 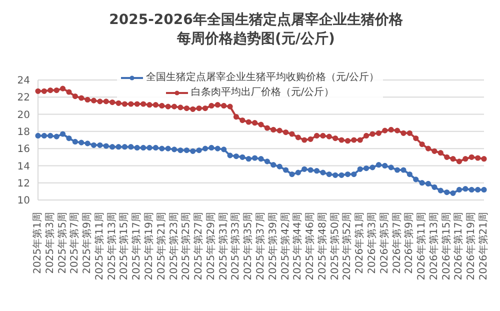 I want to click on x-tick-label: 2026年第15周, so click(x=446, y=246).